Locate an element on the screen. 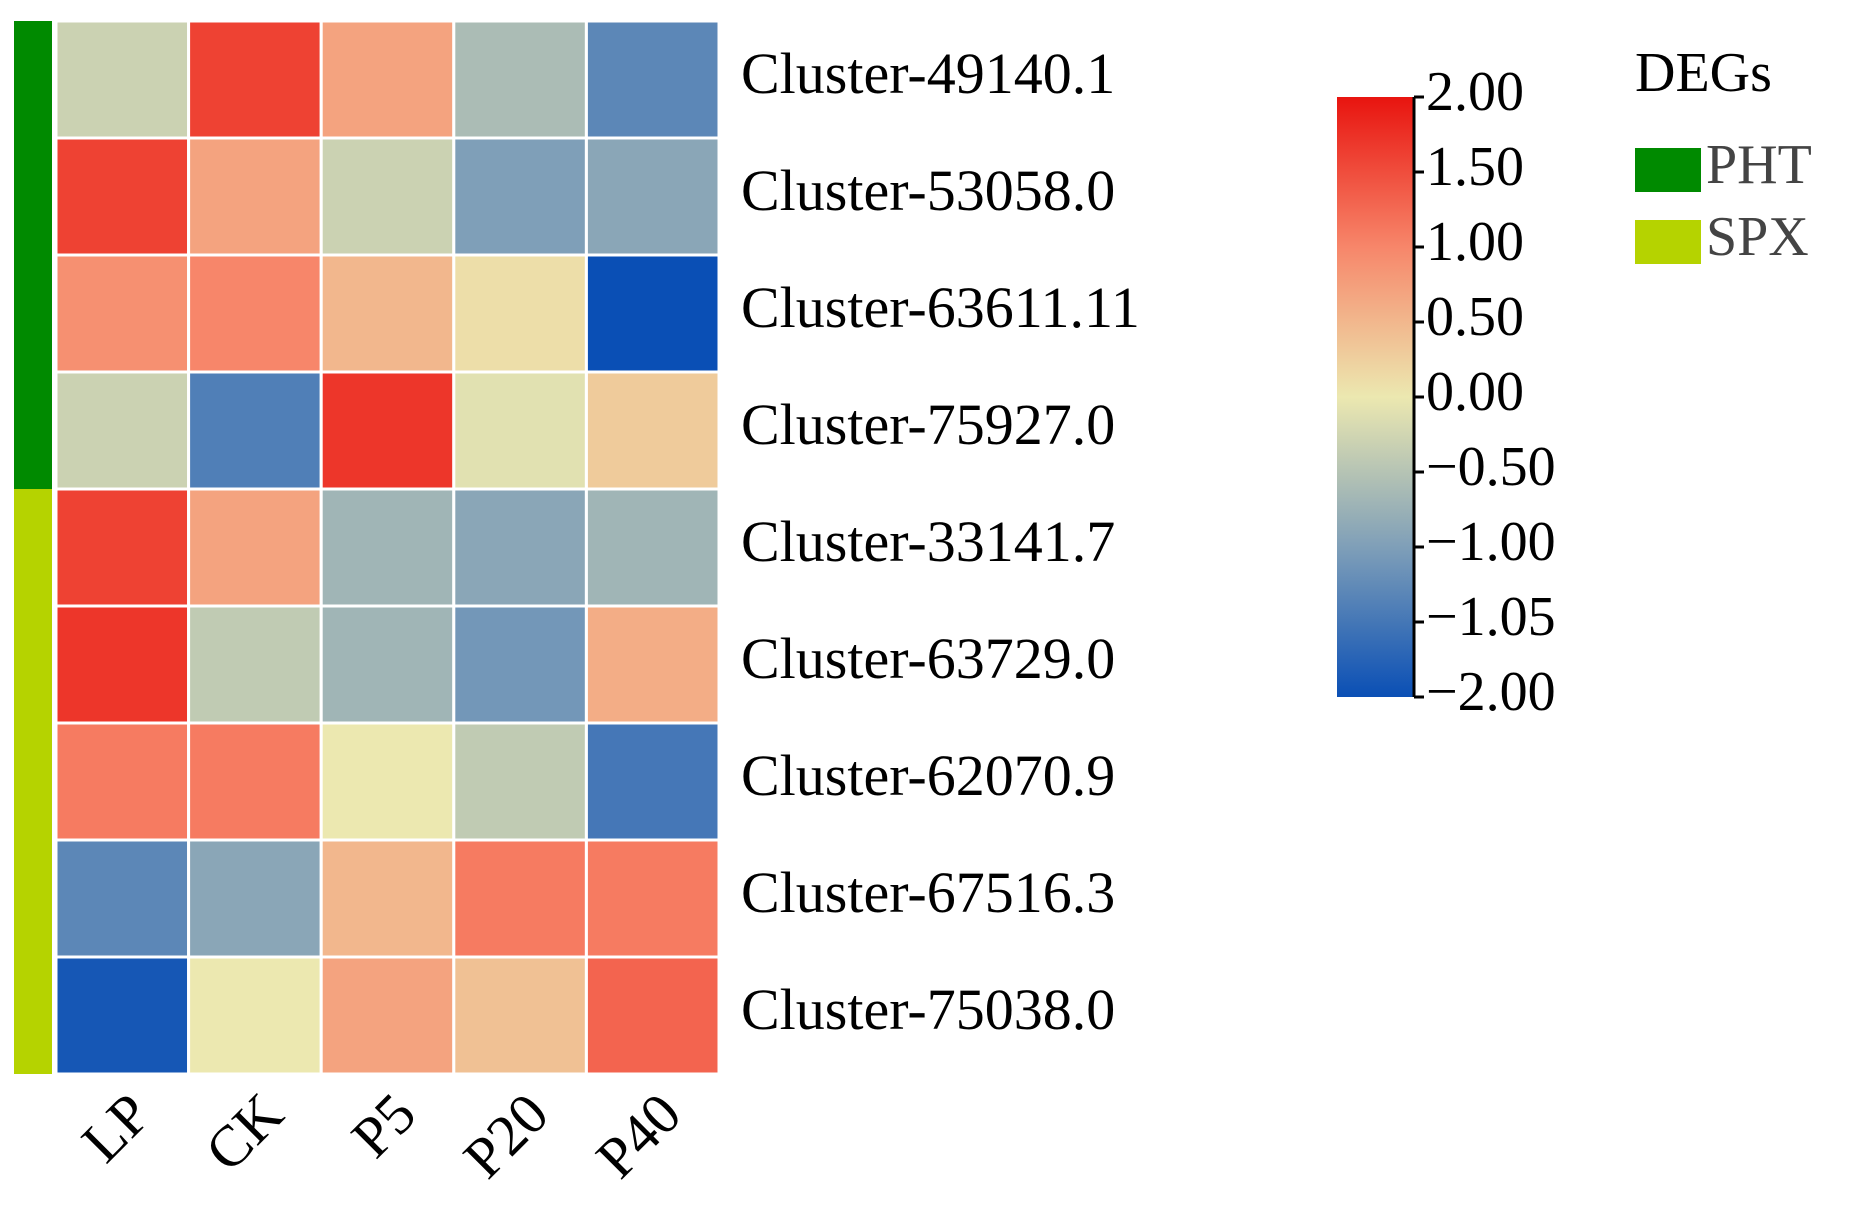 This screenshot has height=1218, width=1849. row-label: Cluster-62070.9 is located at coordinates (928, 775).